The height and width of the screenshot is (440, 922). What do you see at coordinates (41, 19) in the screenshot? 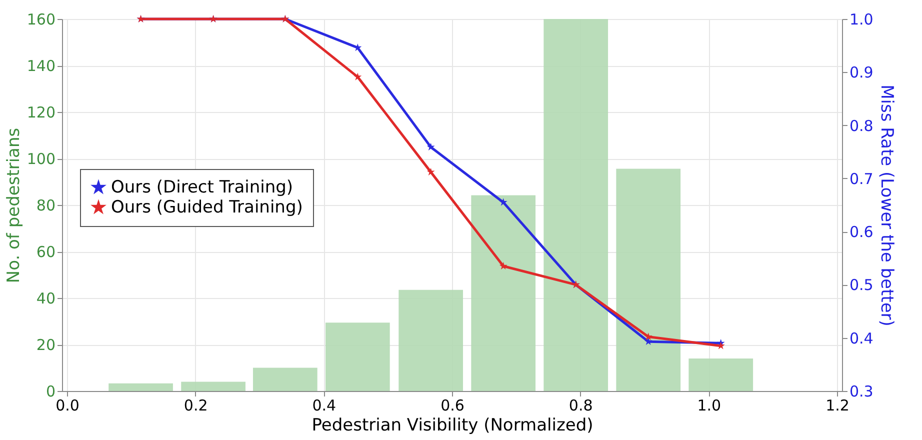
I see `y-tick-label: 160` at bounding box center [41, 19].